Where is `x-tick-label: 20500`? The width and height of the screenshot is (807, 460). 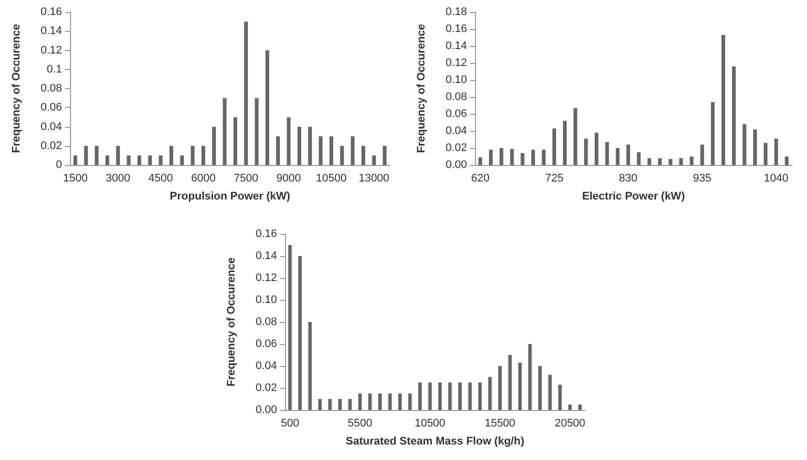
x-tick-label: 20500 is located at coordinates (570, 424).